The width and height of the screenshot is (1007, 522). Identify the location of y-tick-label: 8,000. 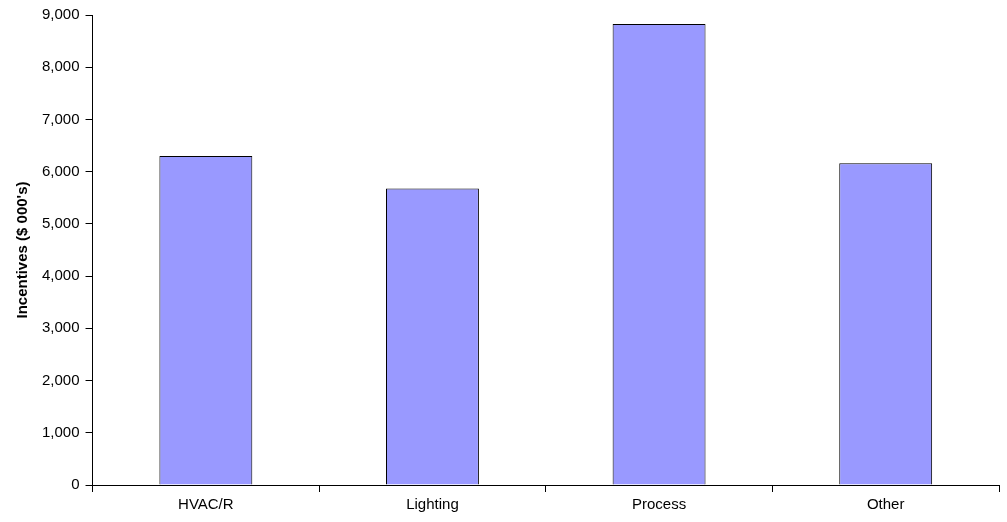
(60, 66).